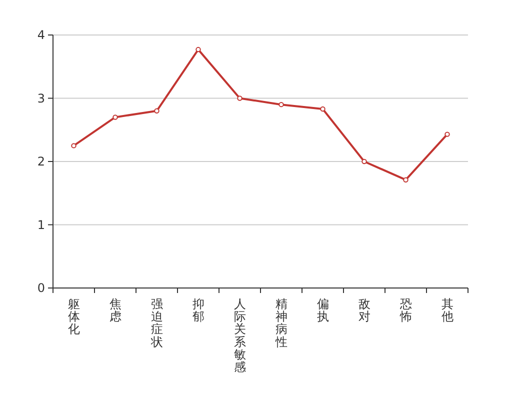  What do you see at coordinates (364, 310) in the screenshot?
I see `x-tick-label: 敌对` at bounding box center [364, 310].